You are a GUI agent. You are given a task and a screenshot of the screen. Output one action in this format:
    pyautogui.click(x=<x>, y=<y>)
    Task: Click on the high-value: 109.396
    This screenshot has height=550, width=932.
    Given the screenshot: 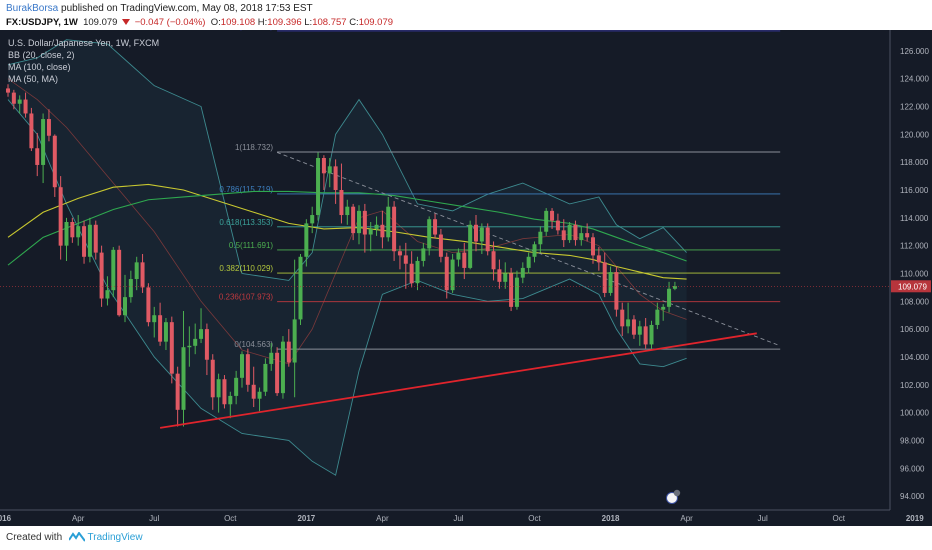 What is the action you would take?
    pyautogui.click(x=284, y=22)
    